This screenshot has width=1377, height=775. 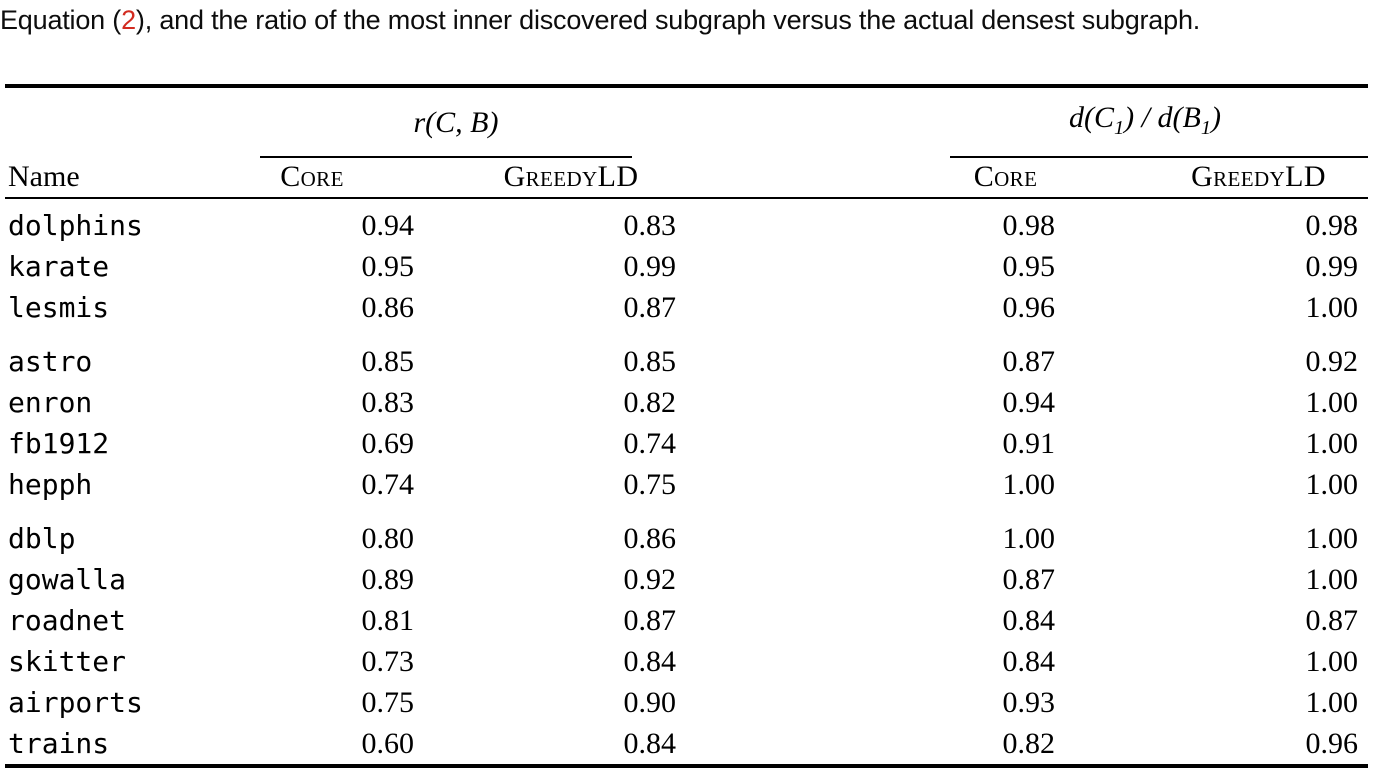 What do you see at coordinates (50, 361) in the screenshot?
I see `dataset-name: astro` at bounding box center [50, 361].